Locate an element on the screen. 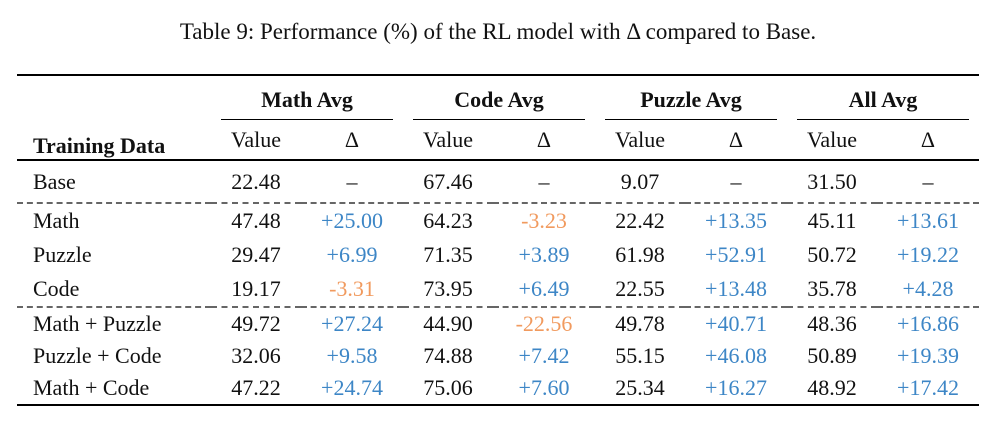 This screenshot has height=426, width=996. training-data-header: Training Data is located at coordinates (114, 118).